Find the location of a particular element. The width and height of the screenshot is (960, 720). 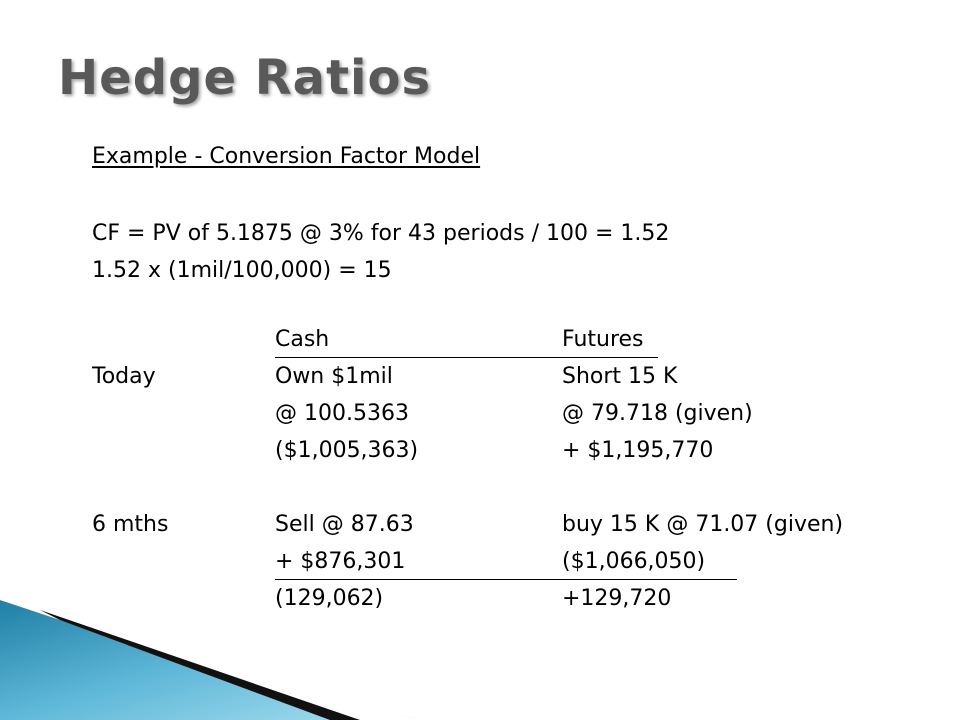

cash-cell: + $876,301 is located at coordinates (340, 561).